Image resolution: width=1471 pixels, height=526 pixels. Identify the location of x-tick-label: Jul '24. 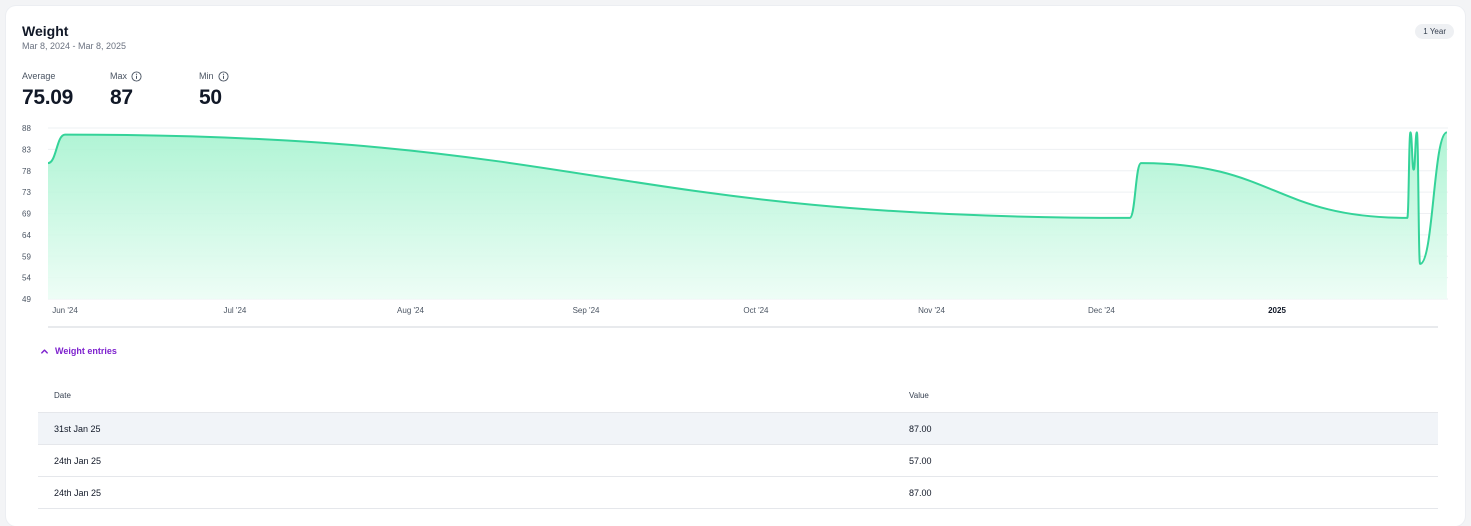
(234, 310).